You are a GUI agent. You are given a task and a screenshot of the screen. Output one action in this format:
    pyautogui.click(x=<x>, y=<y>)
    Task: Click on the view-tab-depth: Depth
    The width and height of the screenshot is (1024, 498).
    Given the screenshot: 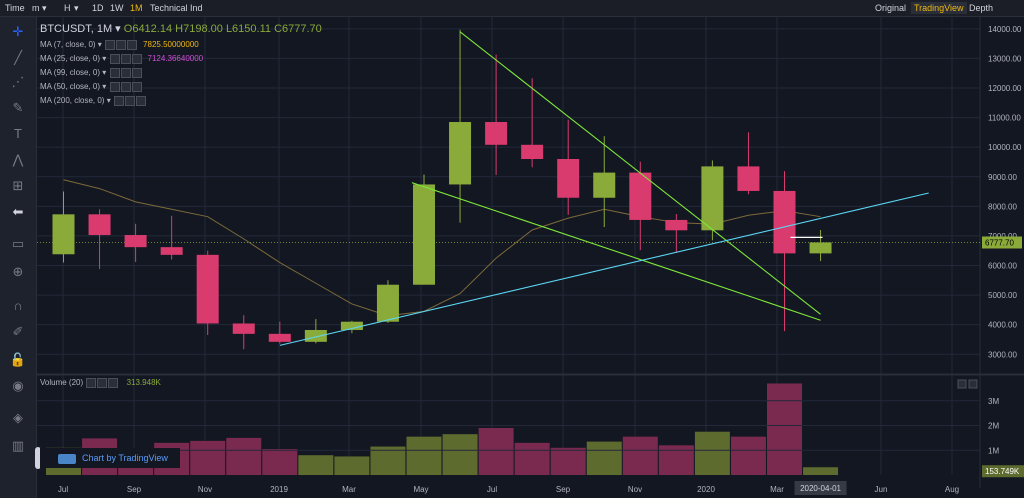 What is the action you would take?
    pyautogui.click(x=981, y=8)
    